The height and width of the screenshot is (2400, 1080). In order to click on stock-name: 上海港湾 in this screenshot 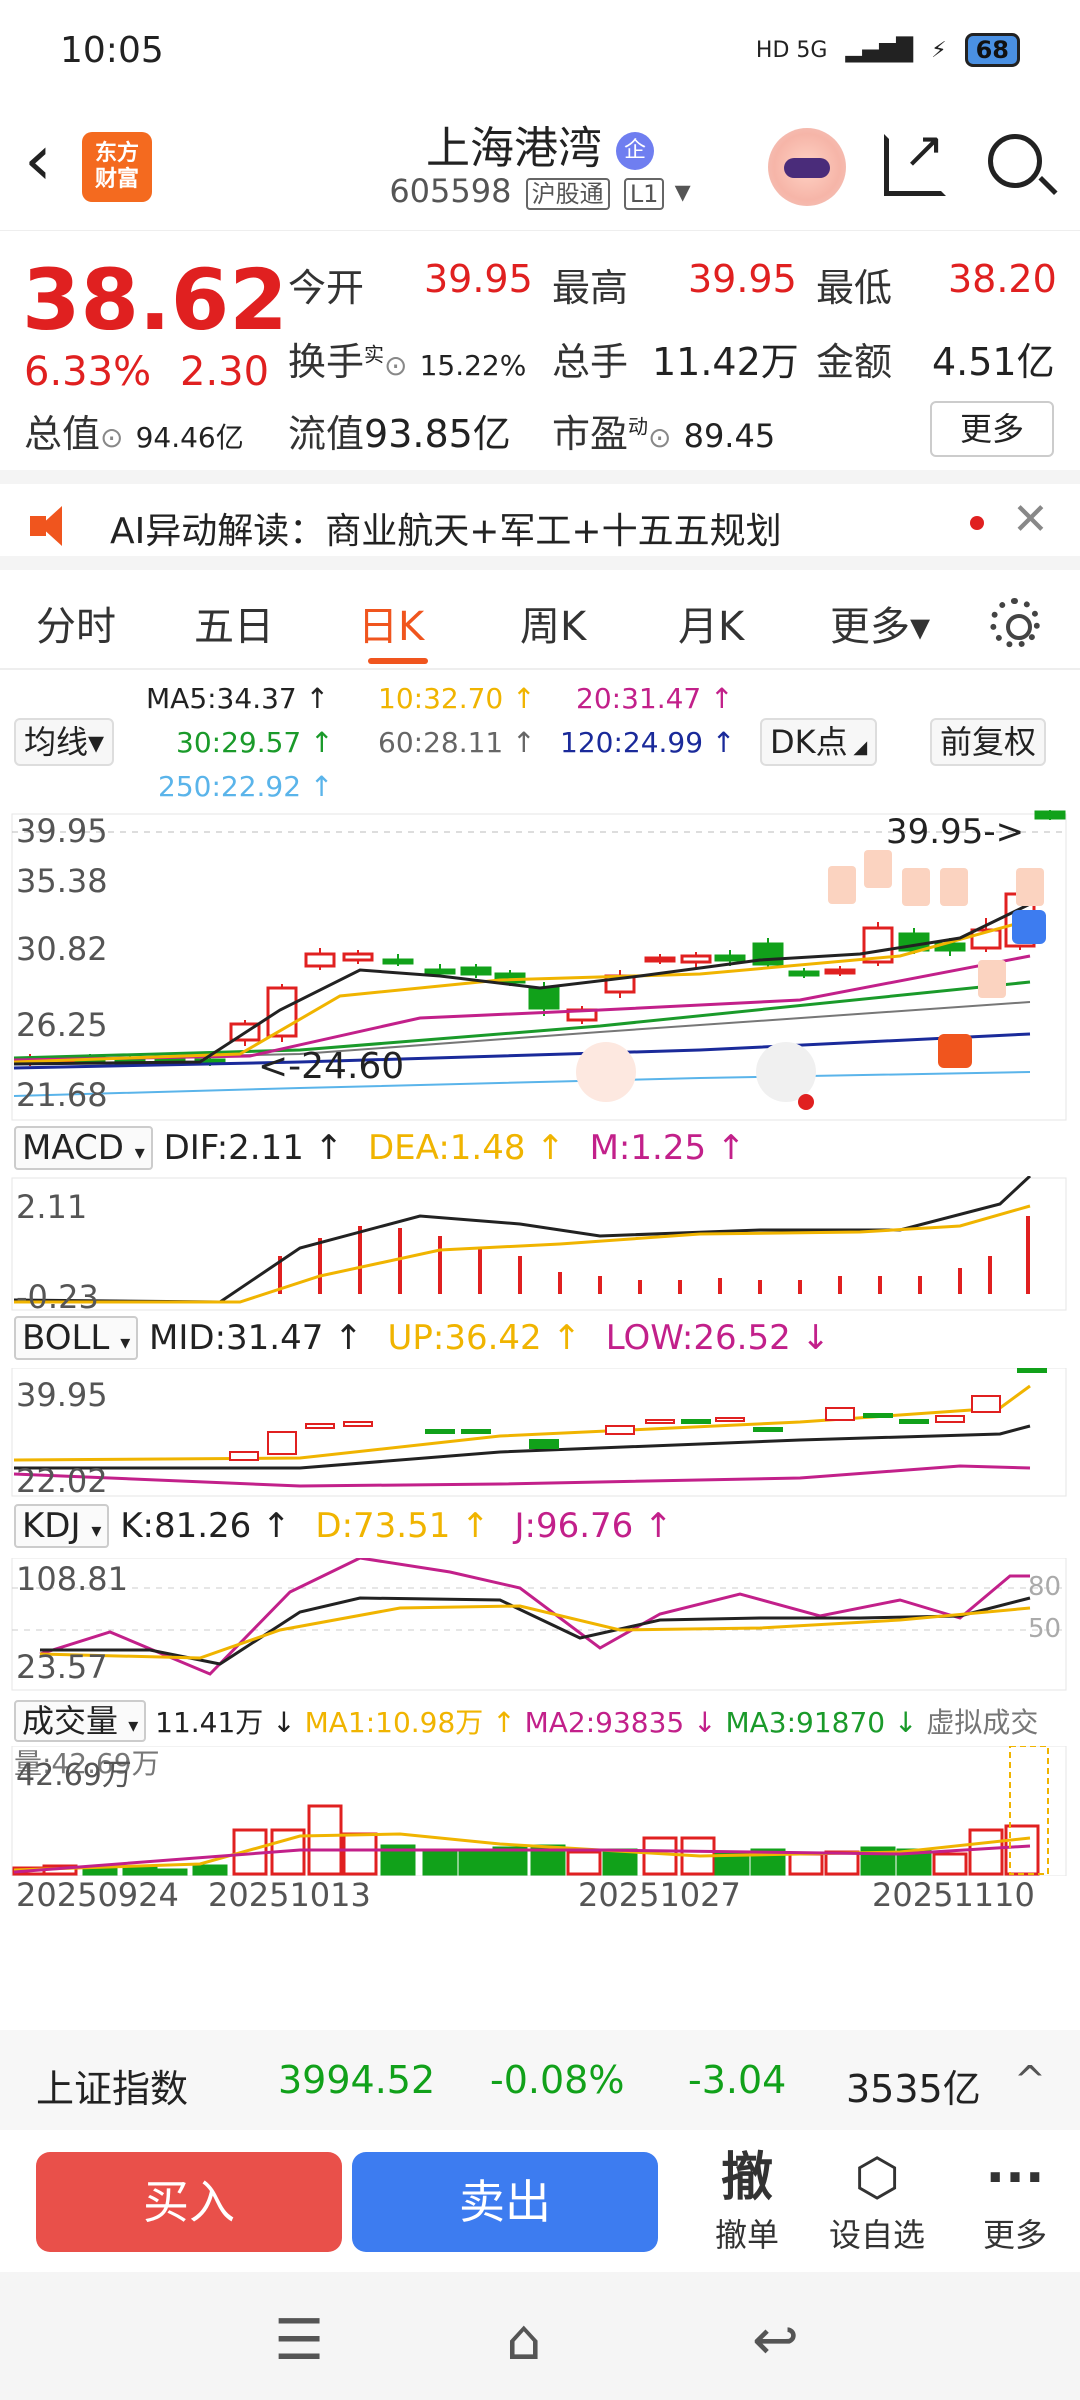, I will do `click(514, 148)`.